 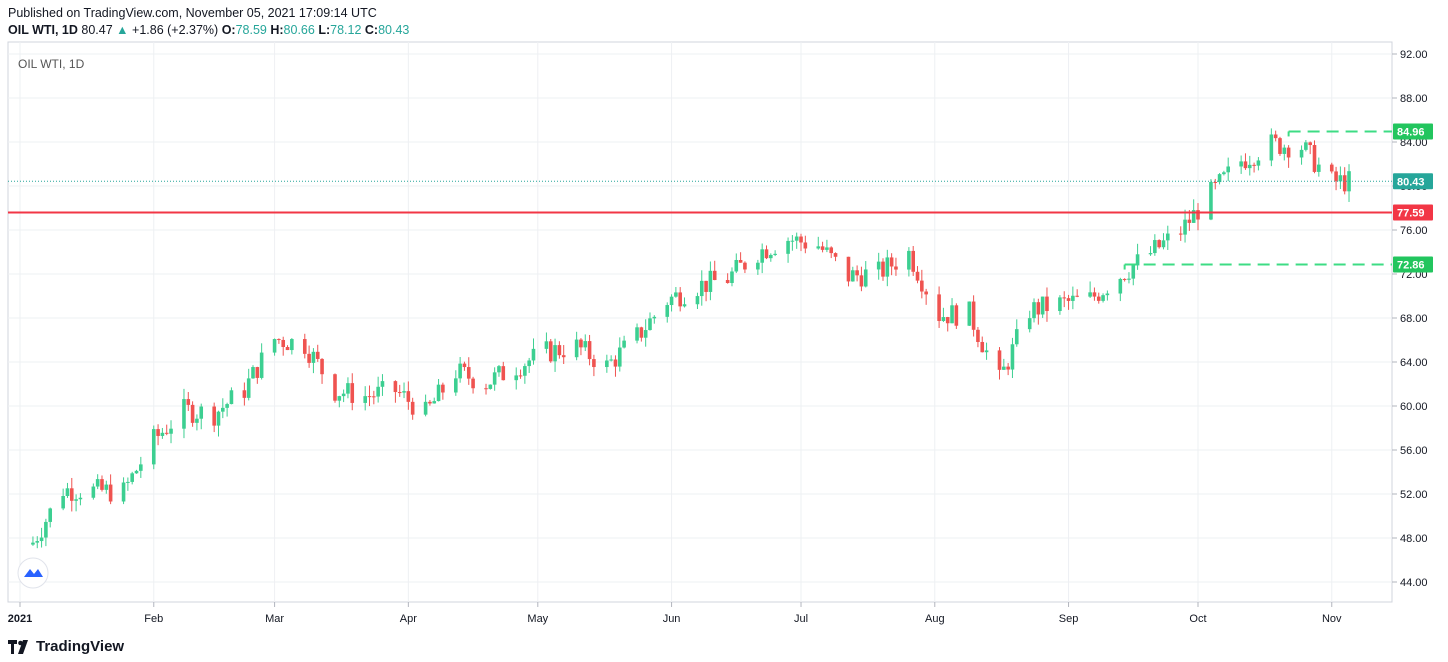 What do you see at coordinates (346, 30) in the screenshot?
I see `low-value: 78.12` at bounding box center [346, 30].